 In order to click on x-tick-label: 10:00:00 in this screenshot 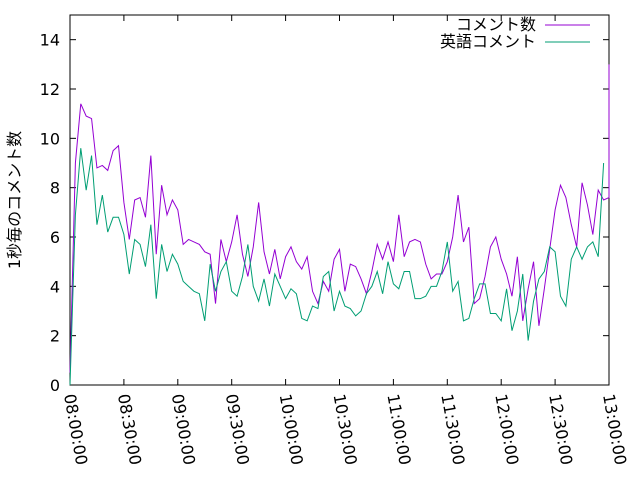, I will do `click(291, 429)`.